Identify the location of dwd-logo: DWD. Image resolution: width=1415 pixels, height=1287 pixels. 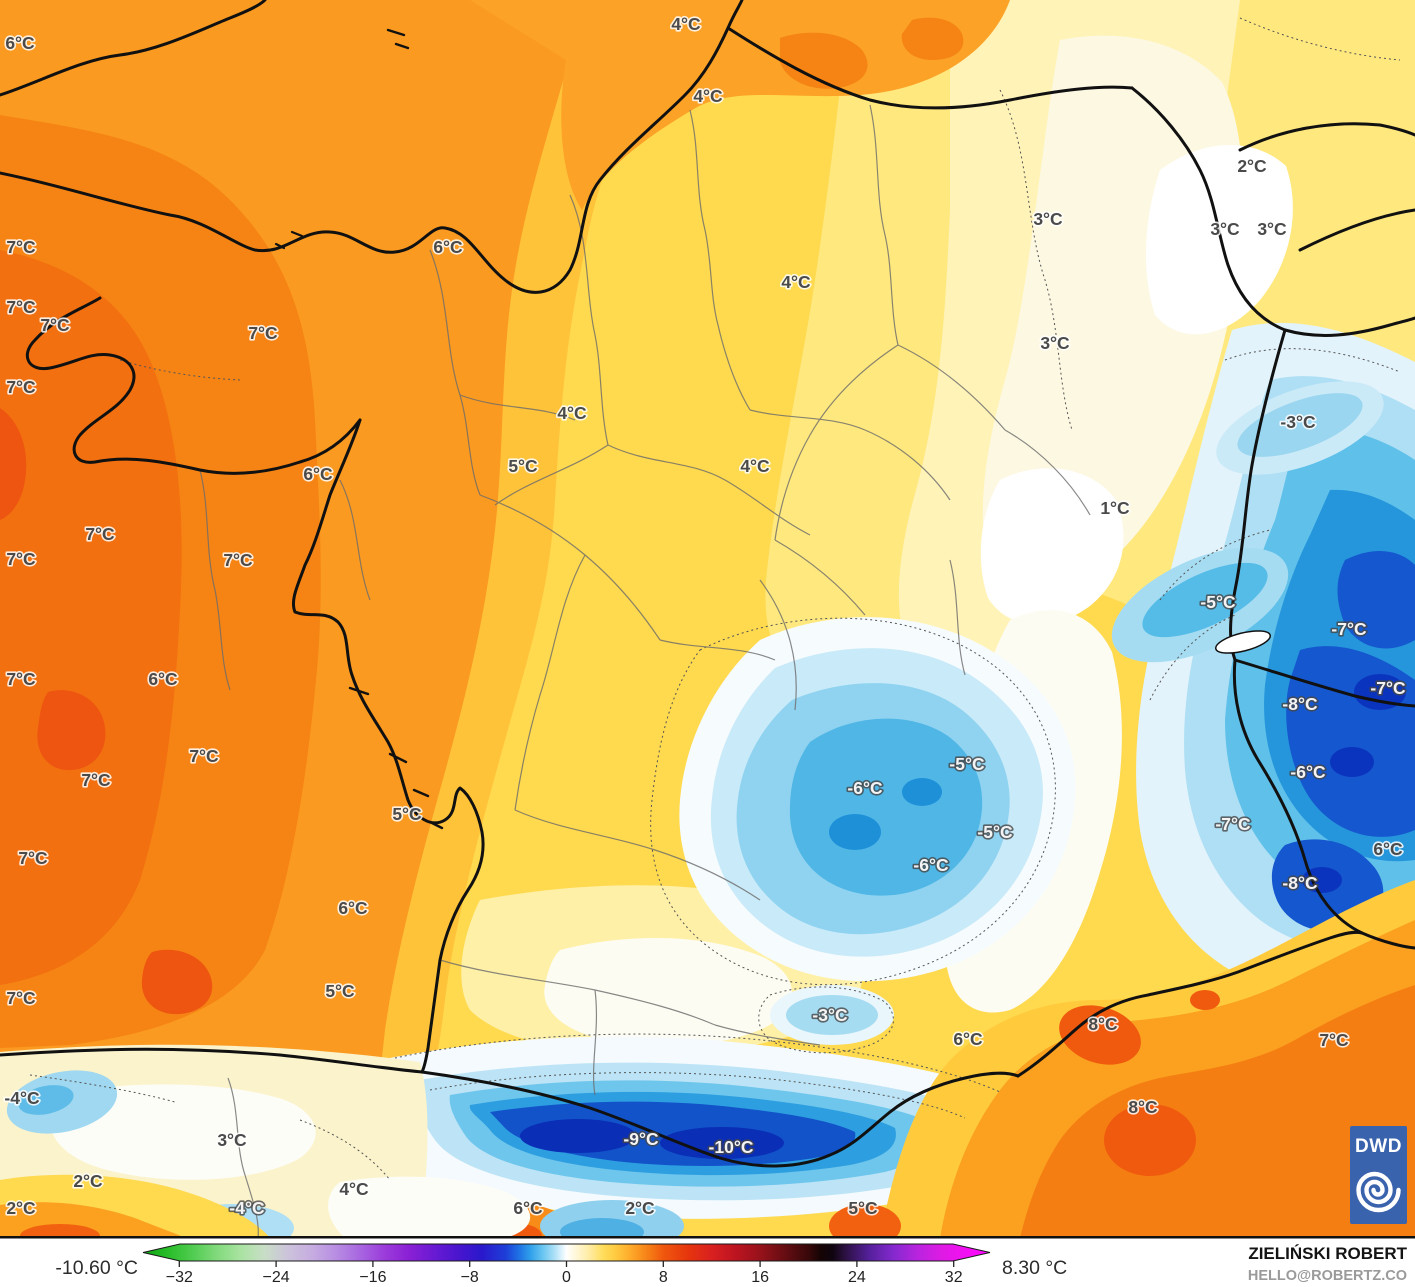
(1378, 1175).